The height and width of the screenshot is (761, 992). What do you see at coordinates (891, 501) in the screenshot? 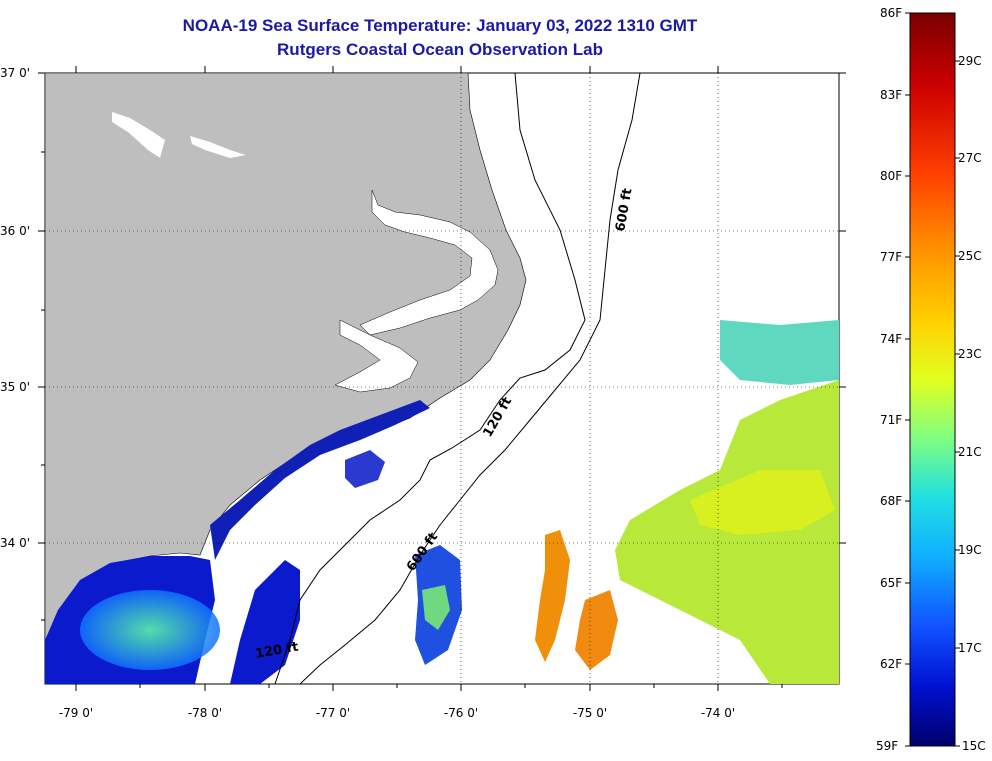
I see `colorbar-f-label: 68F` at bounding box center [891, 501].